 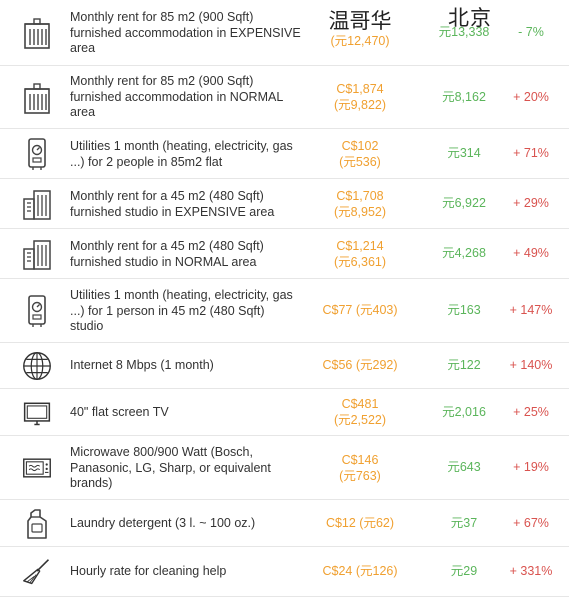 What do you see at coordinates (360, 412) in the screenshot?
I see `vancouver-price: C$481 (元2,522)` at bounding box center [360, 412].